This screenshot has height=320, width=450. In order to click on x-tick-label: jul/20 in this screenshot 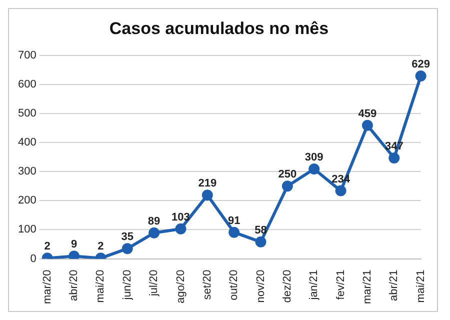, I will do `click(154, 284)`.